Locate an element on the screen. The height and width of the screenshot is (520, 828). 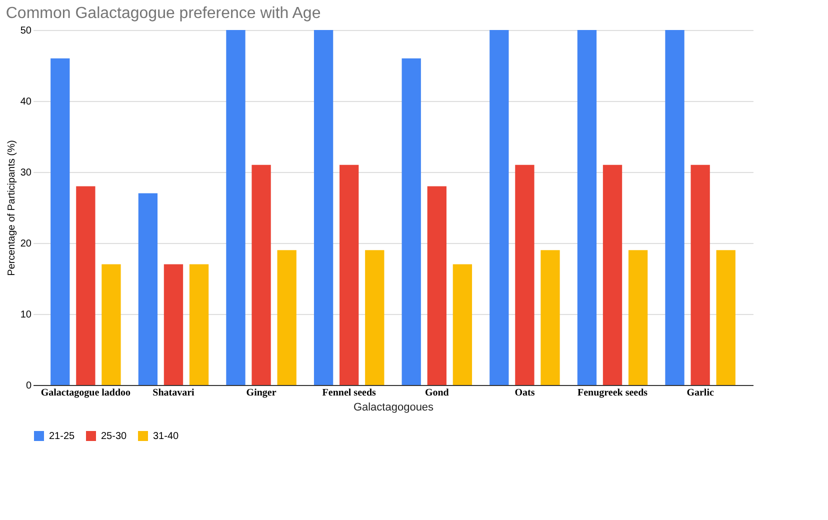
y-tick-label: 30 is located at coordinates (26, 173).